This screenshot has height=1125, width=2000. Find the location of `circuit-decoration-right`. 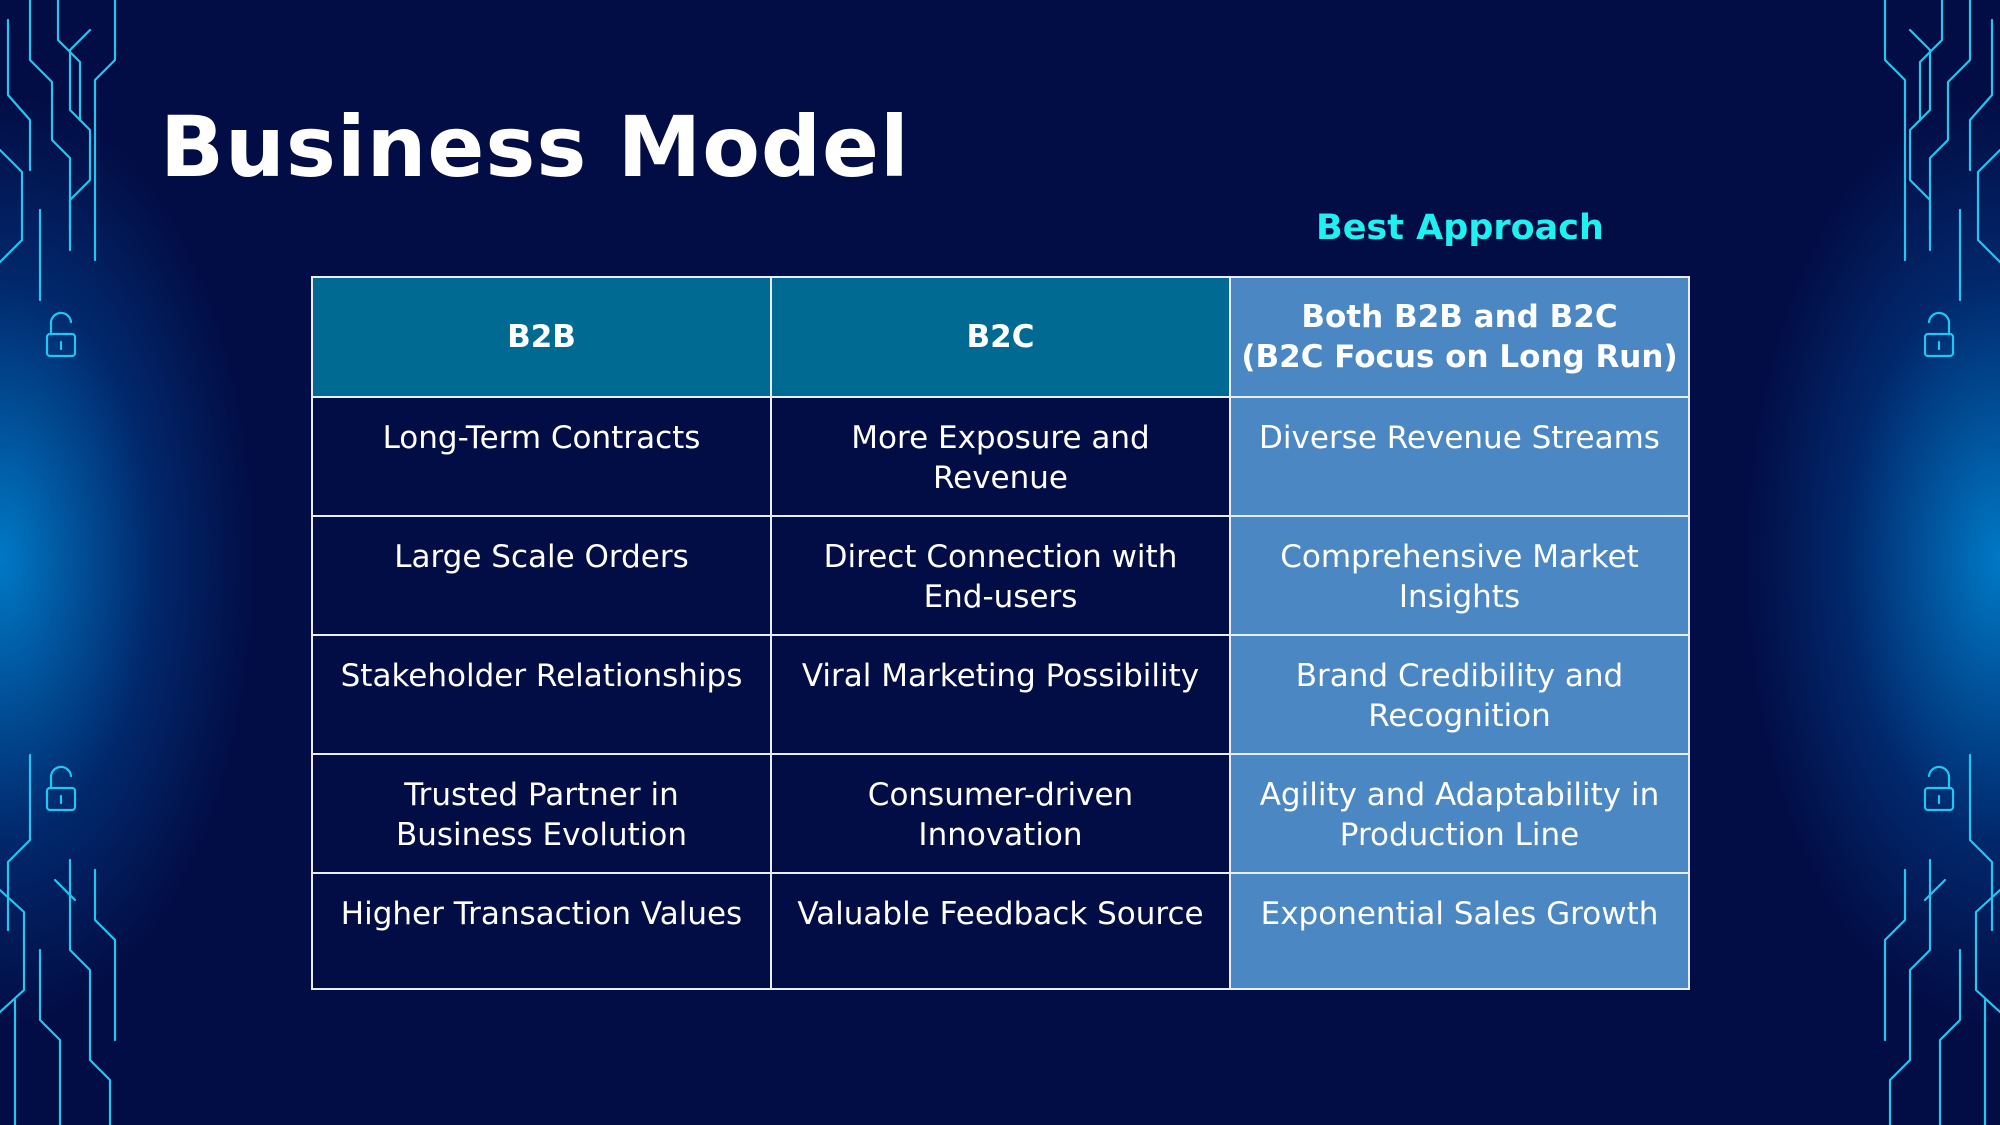

circuit-decoration-right is located at coordinates (1941, 562).